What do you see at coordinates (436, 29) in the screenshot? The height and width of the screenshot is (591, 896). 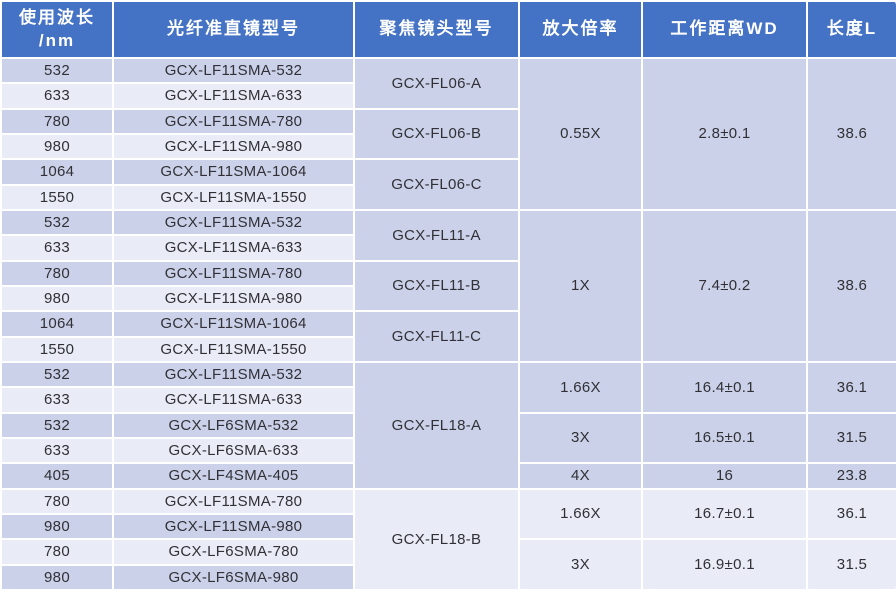 I see `column-header-lens-model: 聚焦镜头型号` at bounding box center [436, 29].